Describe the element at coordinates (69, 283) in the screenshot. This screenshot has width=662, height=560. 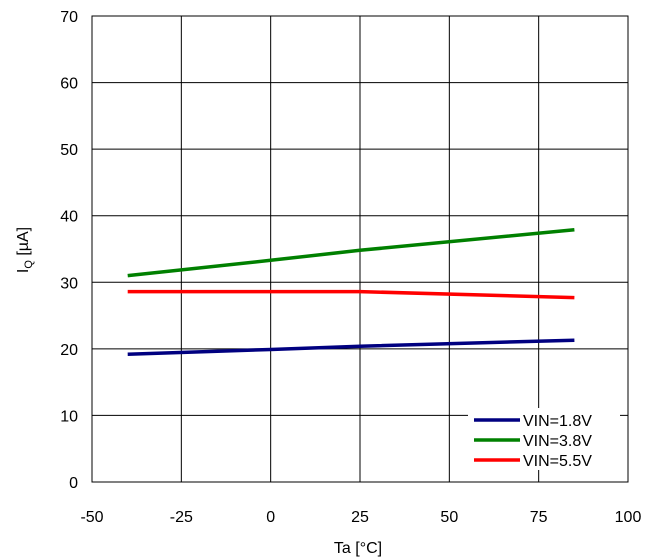
I see `y-tick-label: 30` at that location.